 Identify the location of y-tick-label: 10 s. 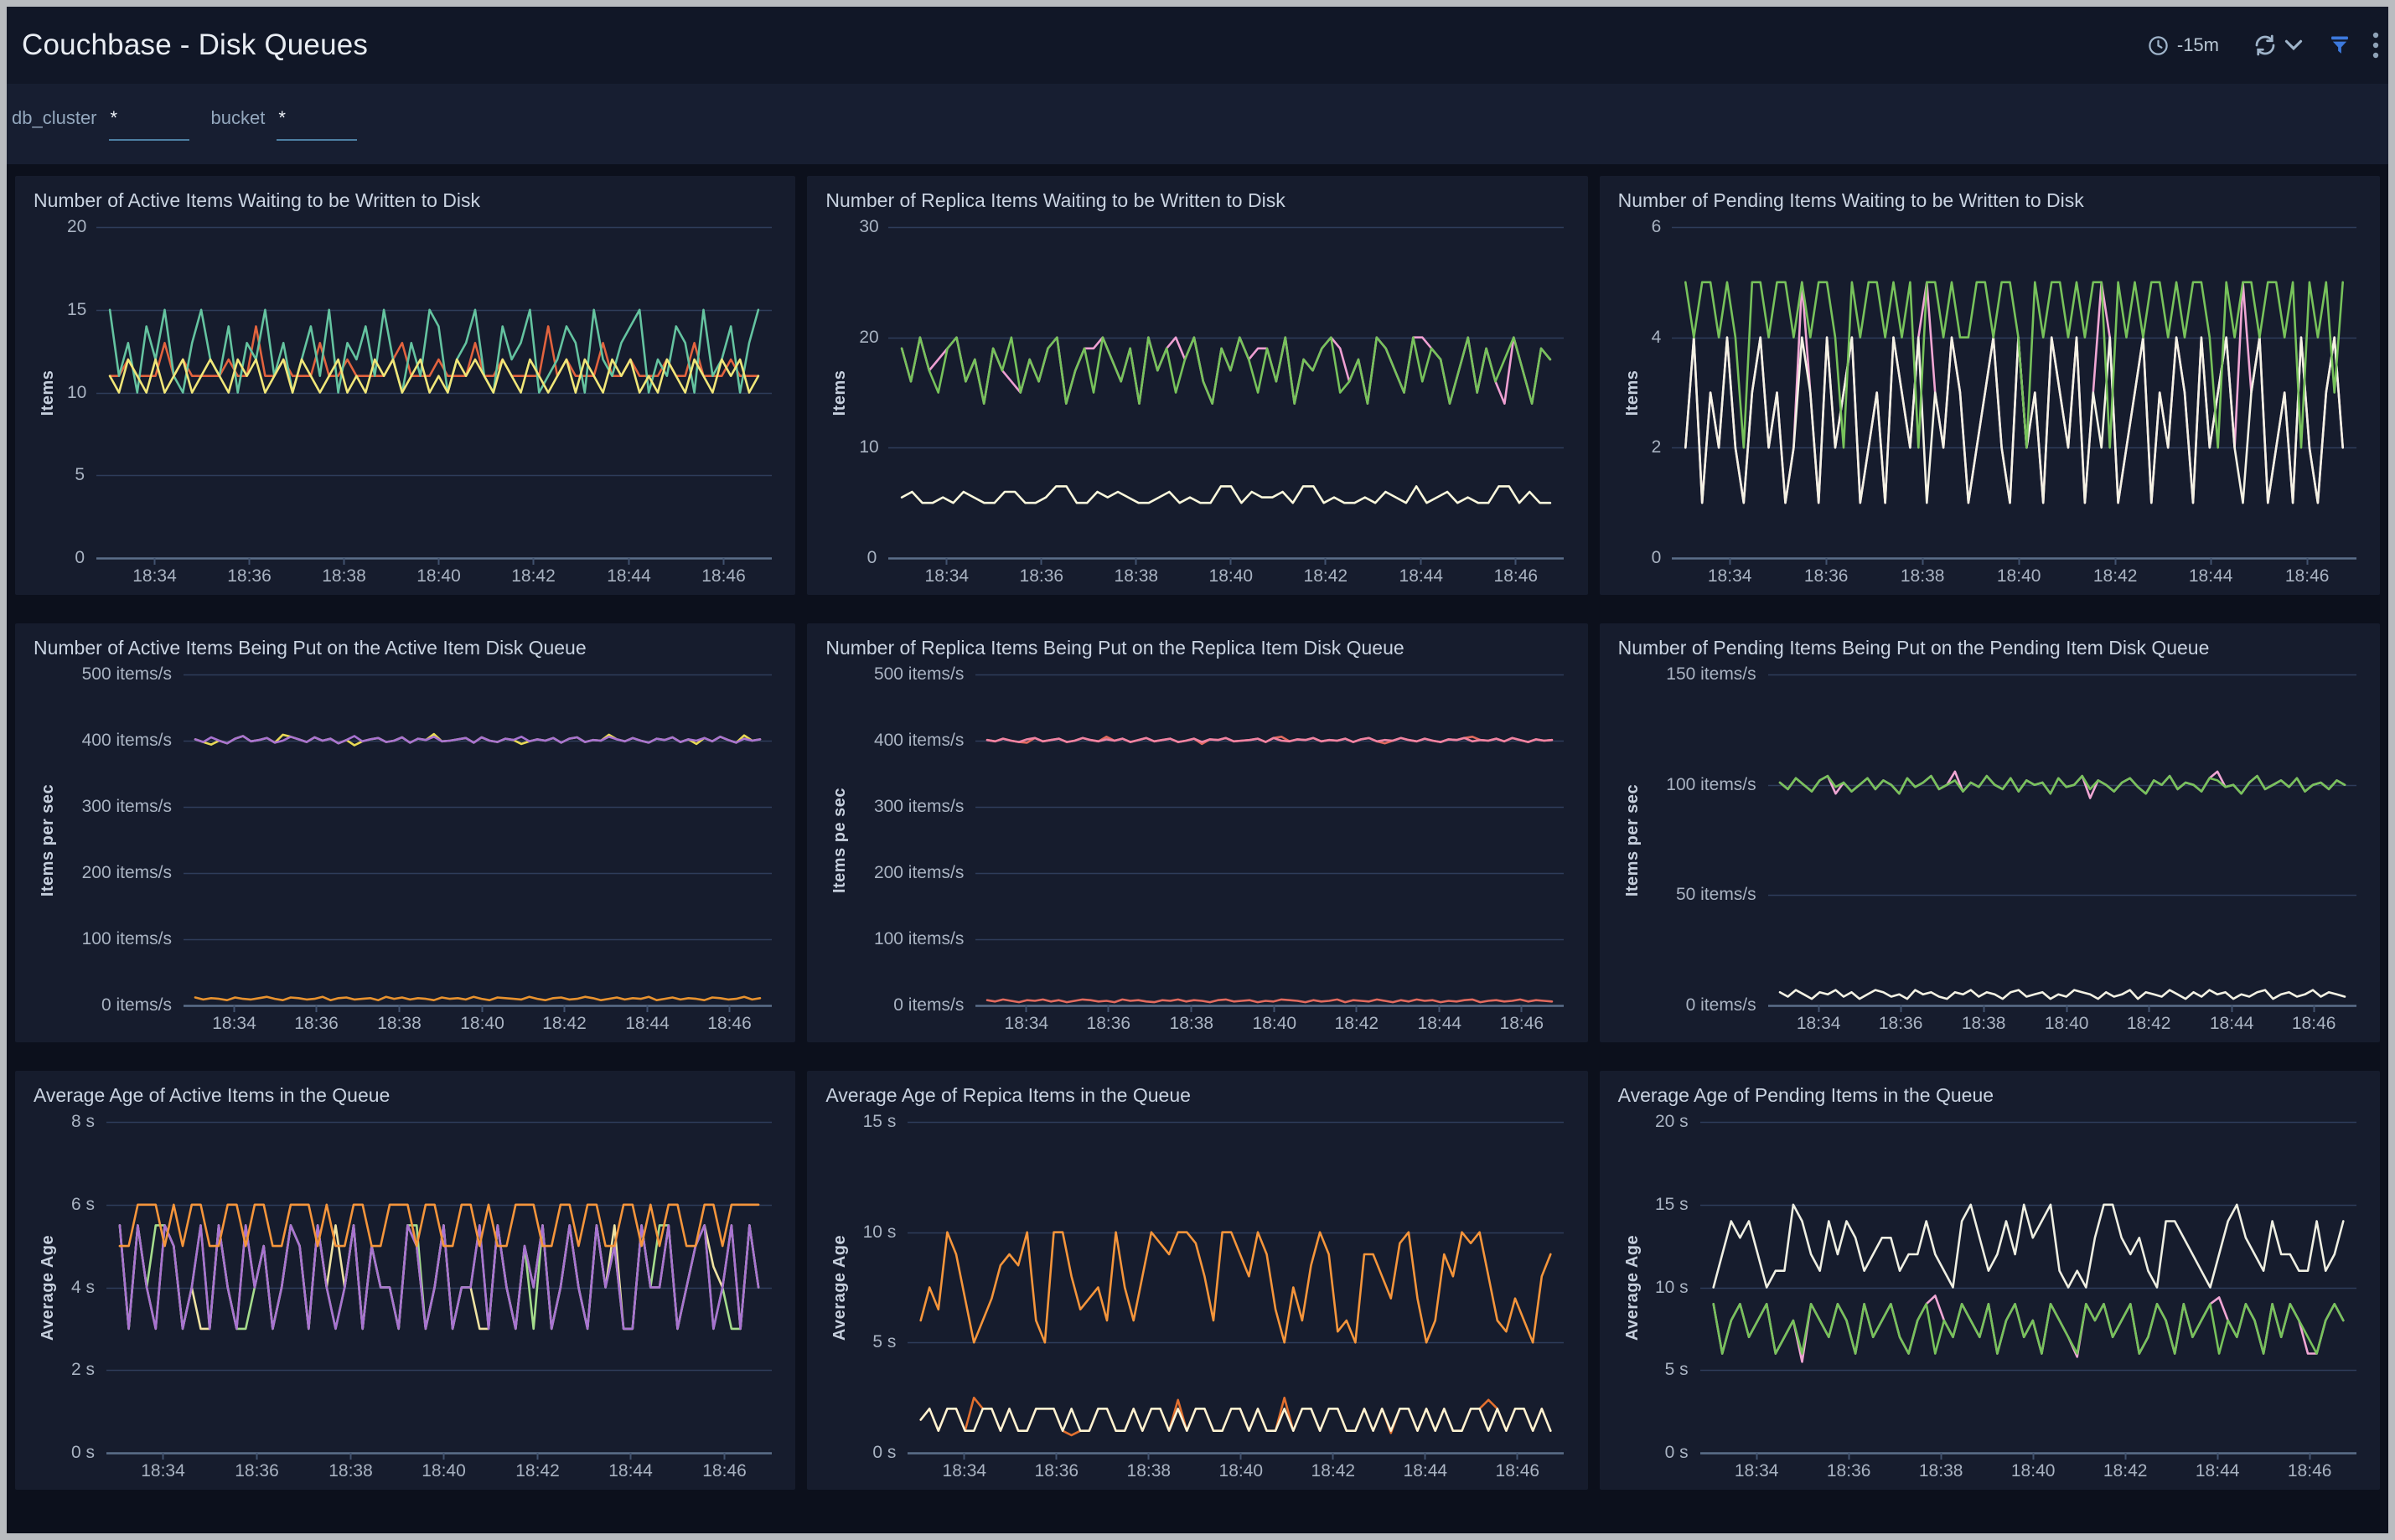
(1671, 1287).